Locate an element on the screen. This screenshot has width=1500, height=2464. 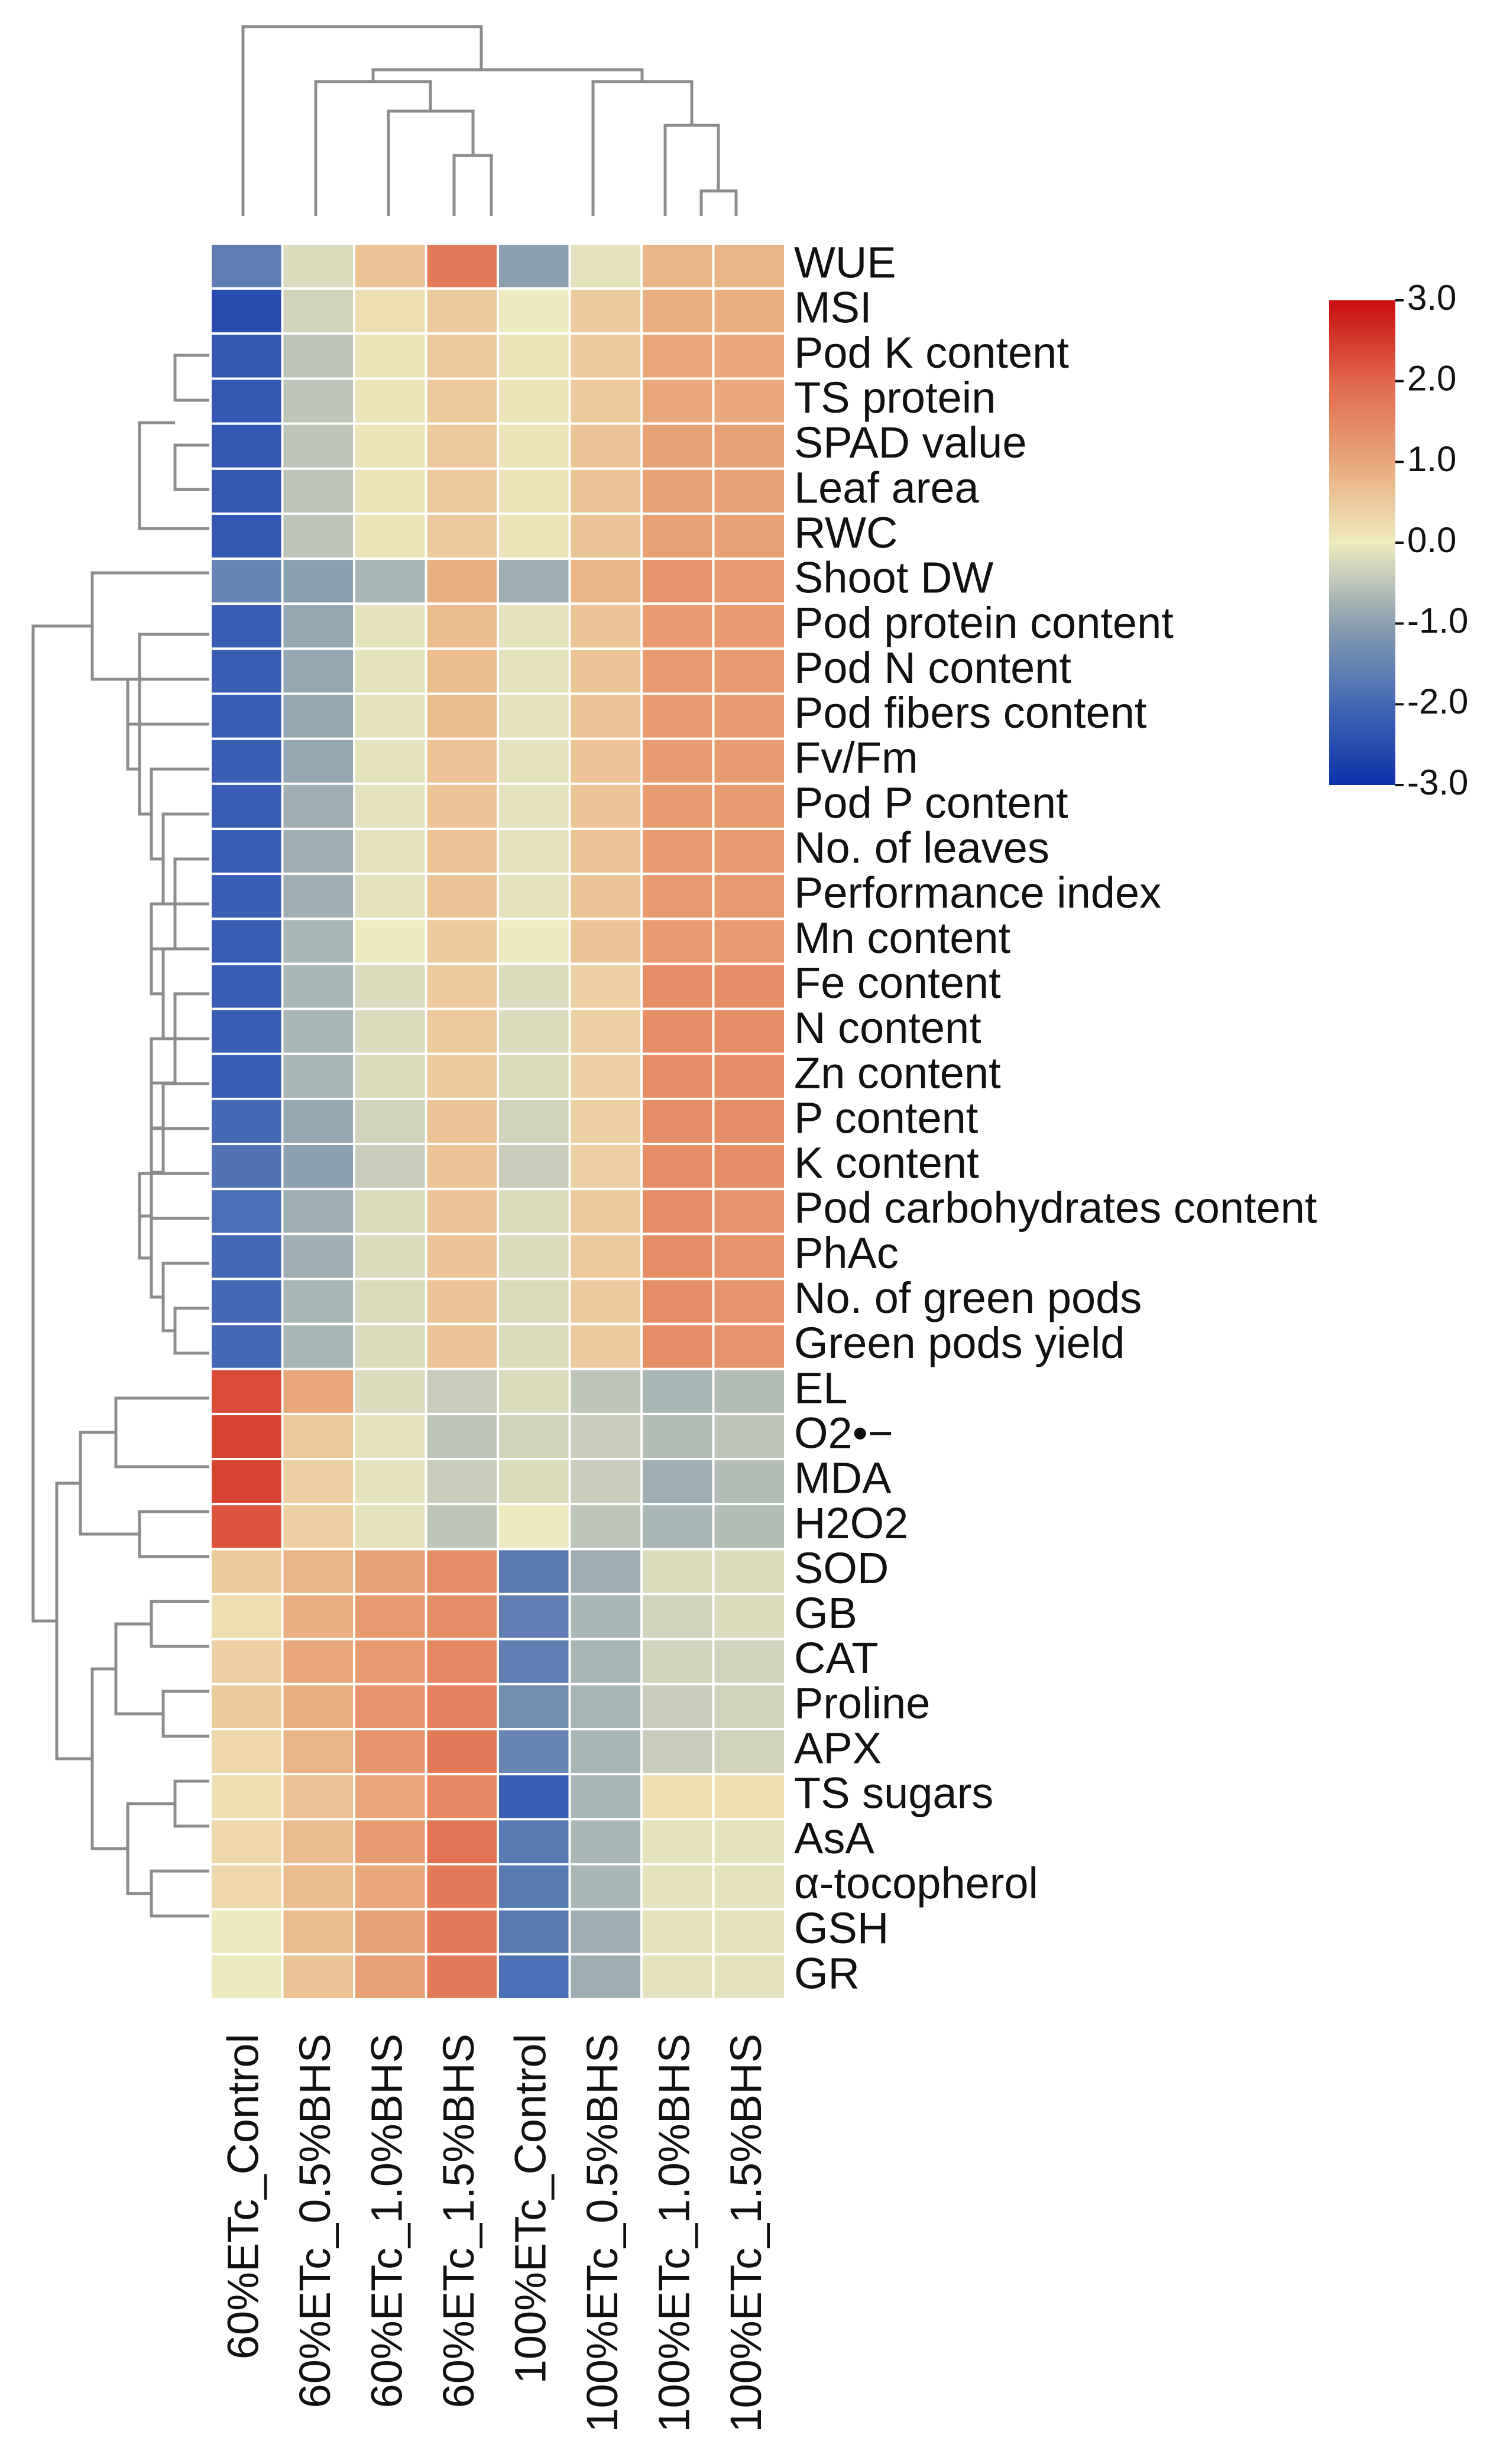
row-label: APX is located at coordinates (838, 1748).